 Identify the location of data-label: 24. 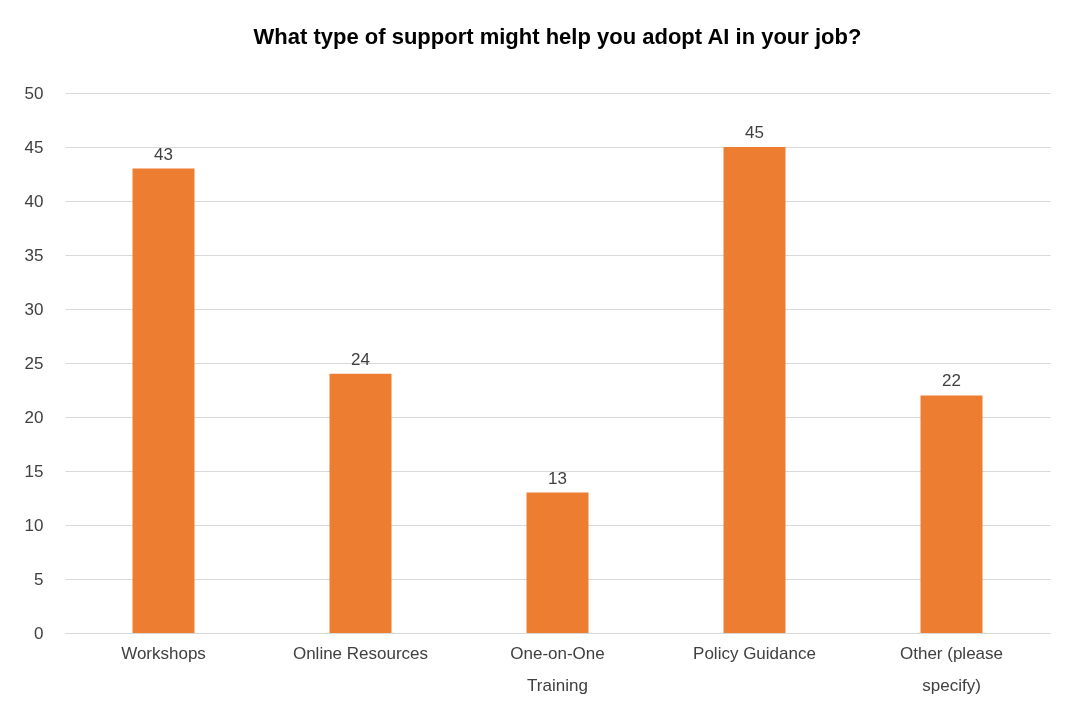
(360, 359).